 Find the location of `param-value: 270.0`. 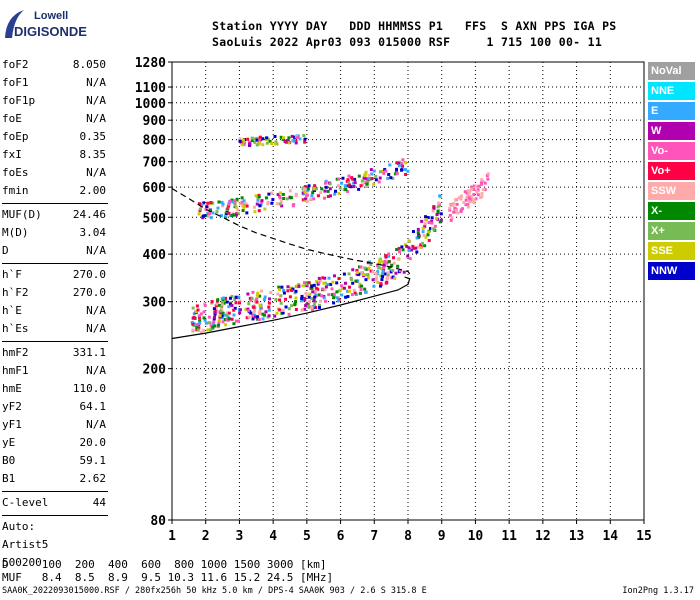

param-value: 270.0 is located at coordinates (89, 274).